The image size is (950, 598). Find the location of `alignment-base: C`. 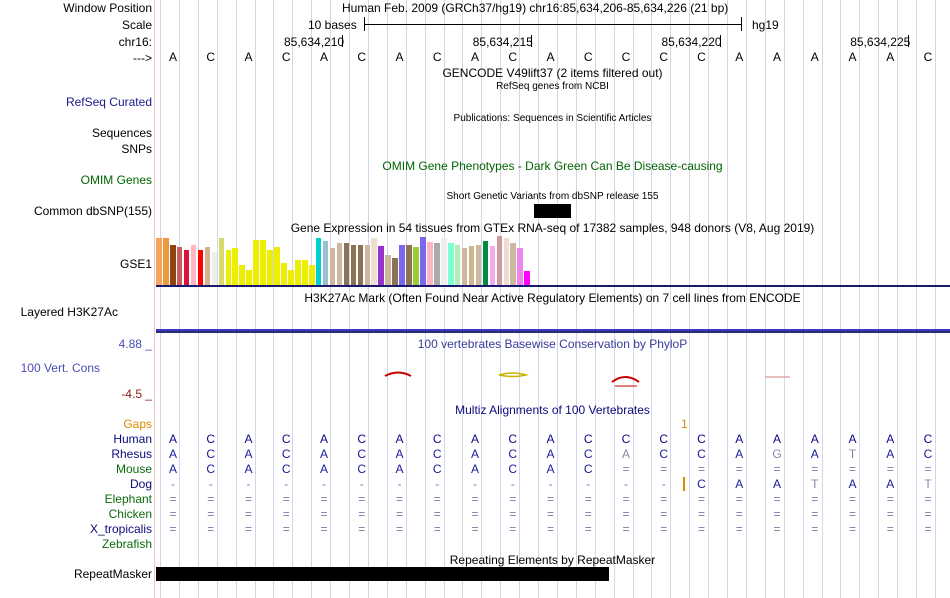

alignment-base: C is located at coordinates (701, 484).